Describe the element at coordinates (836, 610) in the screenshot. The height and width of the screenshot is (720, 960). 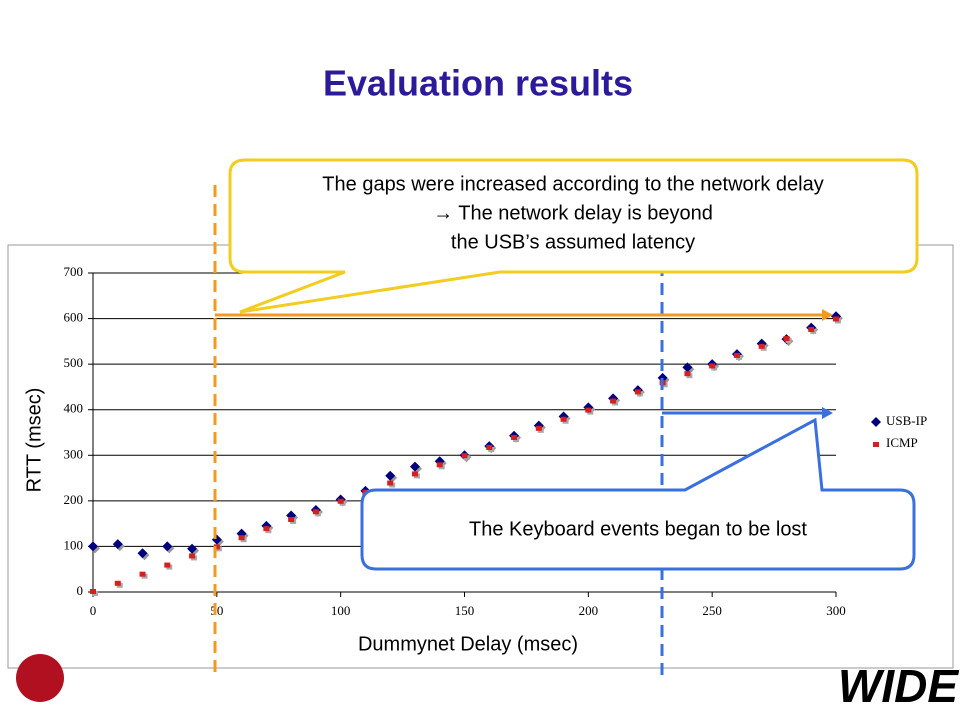
I see `x-tick-label: 300` at that location.